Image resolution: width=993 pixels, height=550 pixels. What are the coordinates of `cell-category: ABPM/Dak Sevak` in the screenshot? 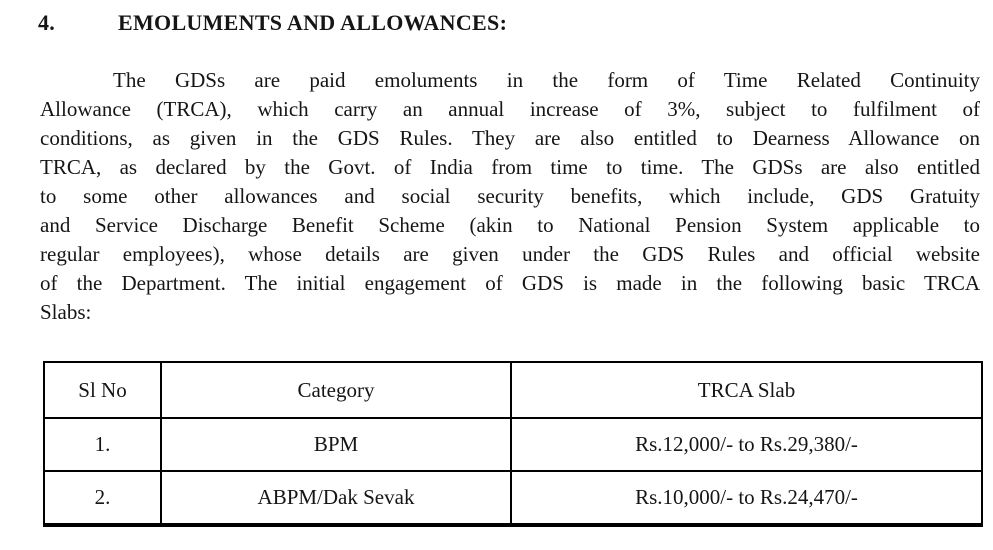 It's located at (336, 498).